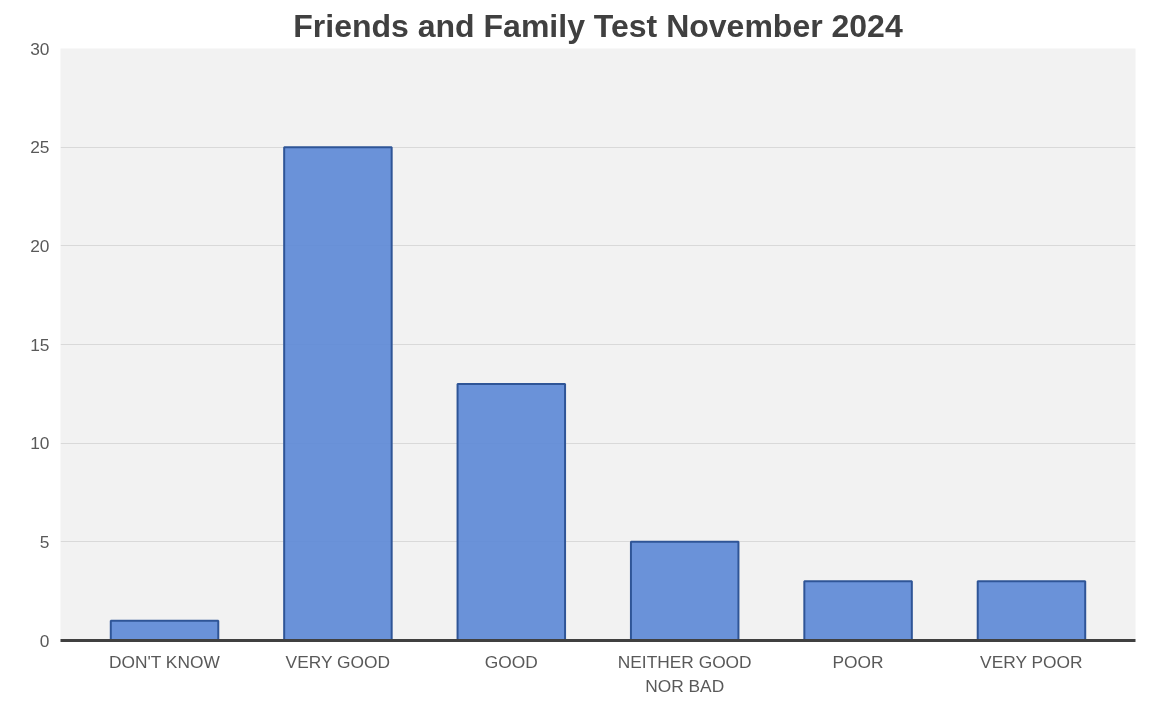  Describe the element at coordinates (598, 25) in the screenshot. I see `chart-title: Friends and Family Test November 2024` at that location.